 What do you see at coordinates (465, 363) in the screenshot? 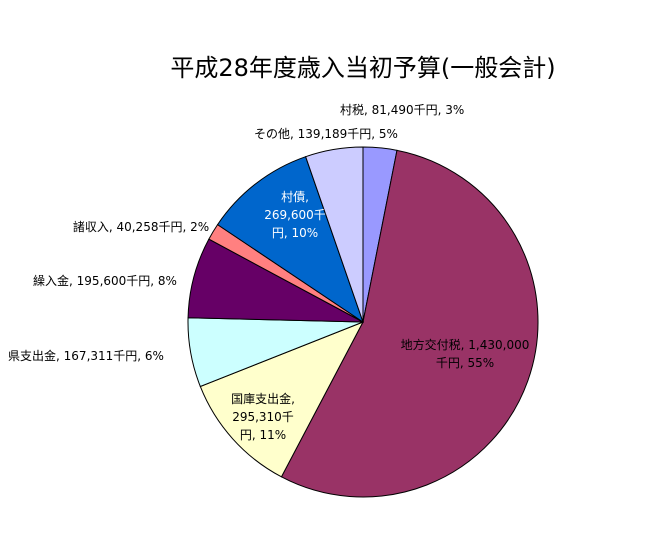
I see `slice-label-line: 千円, 55%` at bounding box center [465, 363].